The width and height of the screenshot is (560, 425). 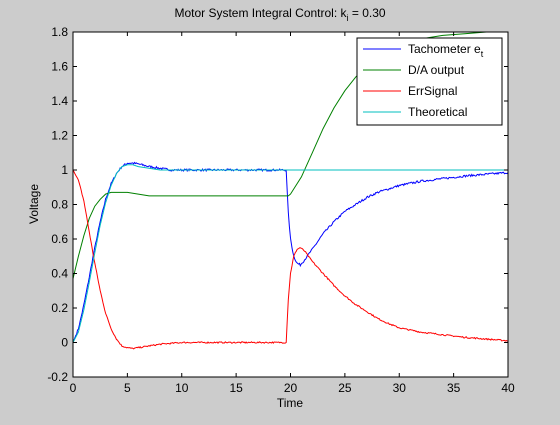 What do you see at coordinates (345, 388) in the screenshot?
I see `x-tick-label: 25` at bounding box center [345, 388].